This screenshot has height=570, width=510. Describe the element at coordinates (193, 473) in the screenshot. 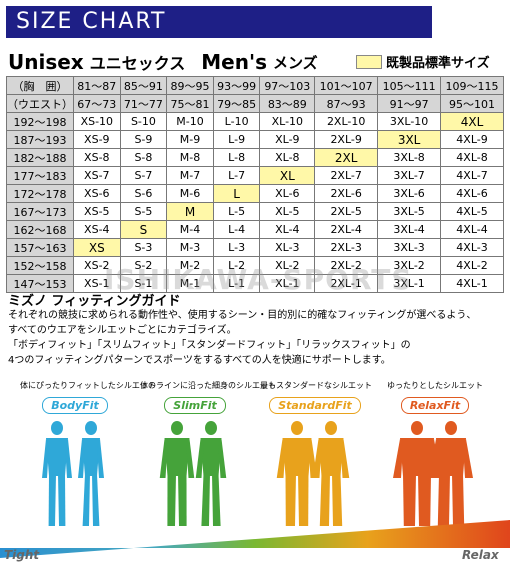

I see `fit-figures-image` at that location.